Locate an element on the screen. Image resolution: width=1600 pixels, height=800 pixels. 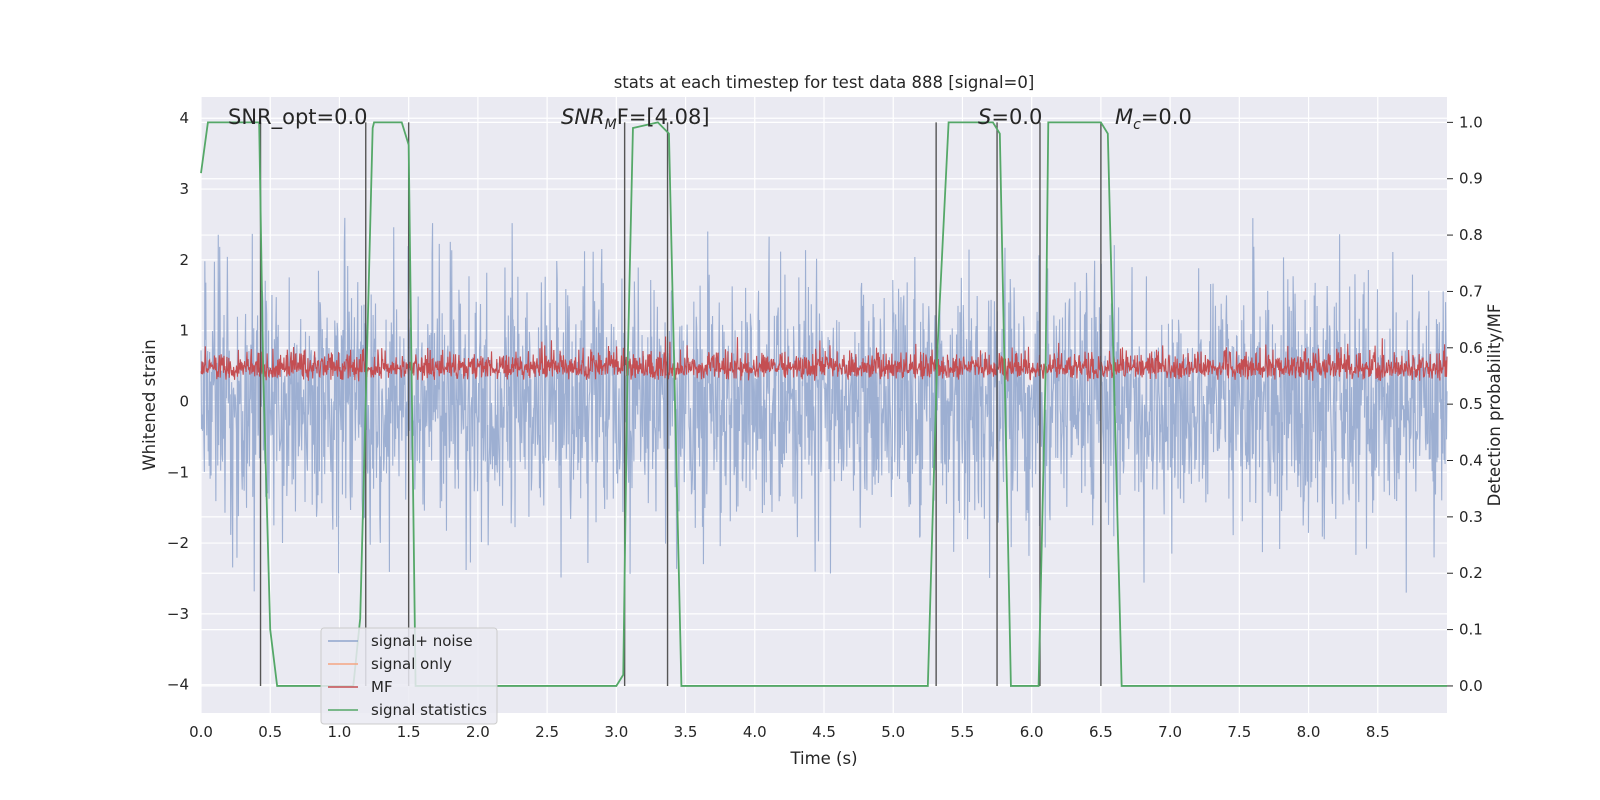
y2-tick-label: 0.9 is located at coordinates (1471, 179).